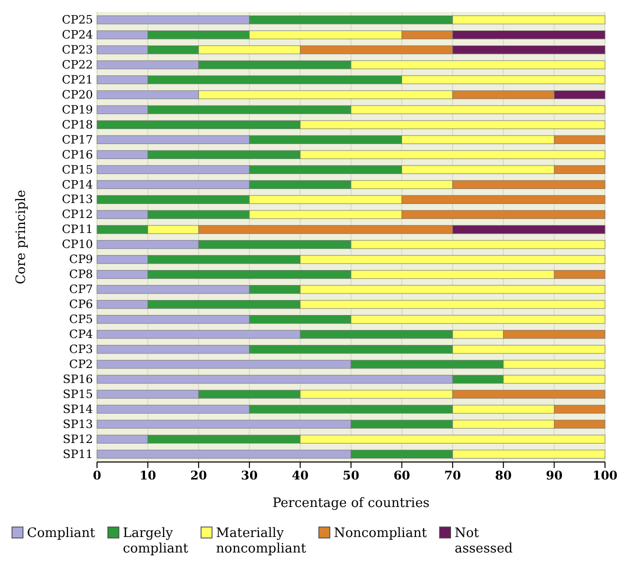 This screenshot has height=575, width=626. Describe the element at coordinates (261, 541) in the screenshot. I see `legend-label: Materially noncompliant` at that location.